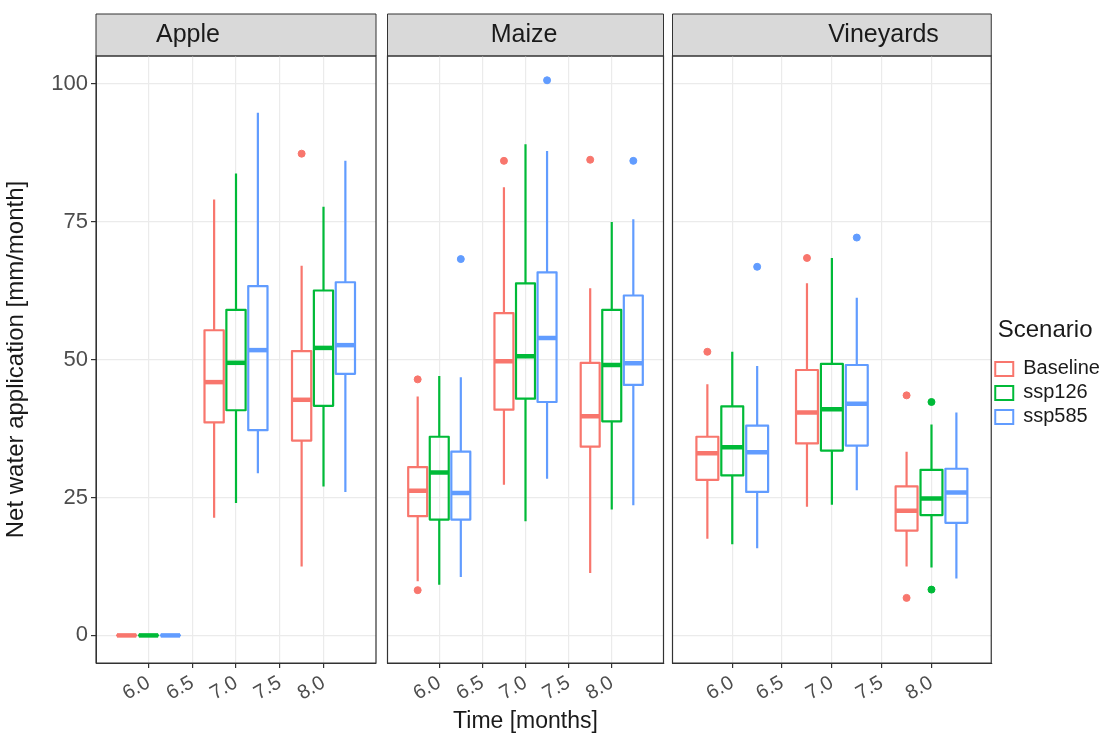 This screenshot has height=735, width=1099. I want to click on chart-title: Vineyards, so click(883, 32).